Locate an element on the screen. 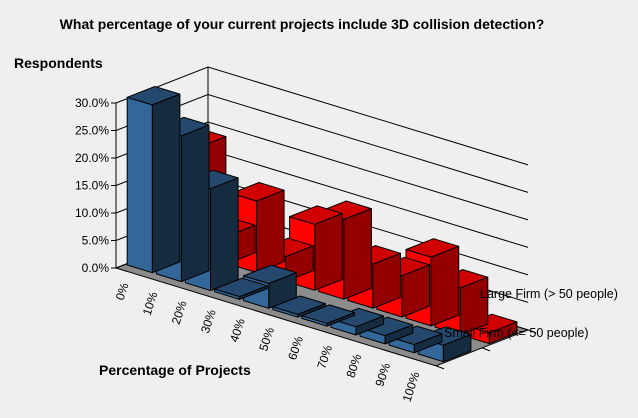 The width and height of the screenshot is (638, 418). x-tick-label: 30% is located at coordinates (208, 320).